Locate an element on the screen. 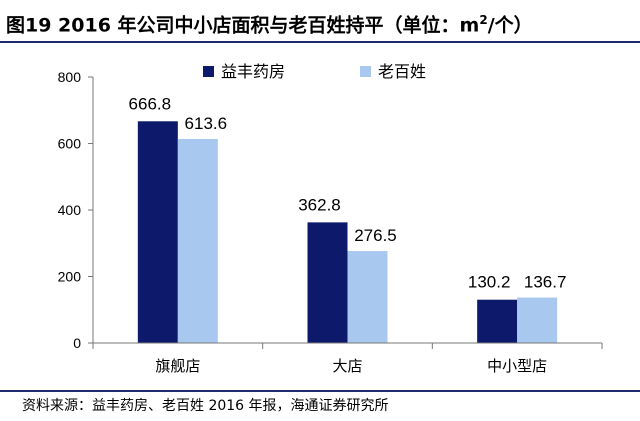  data-label: 666.8 is located at coordinates (150, 103).